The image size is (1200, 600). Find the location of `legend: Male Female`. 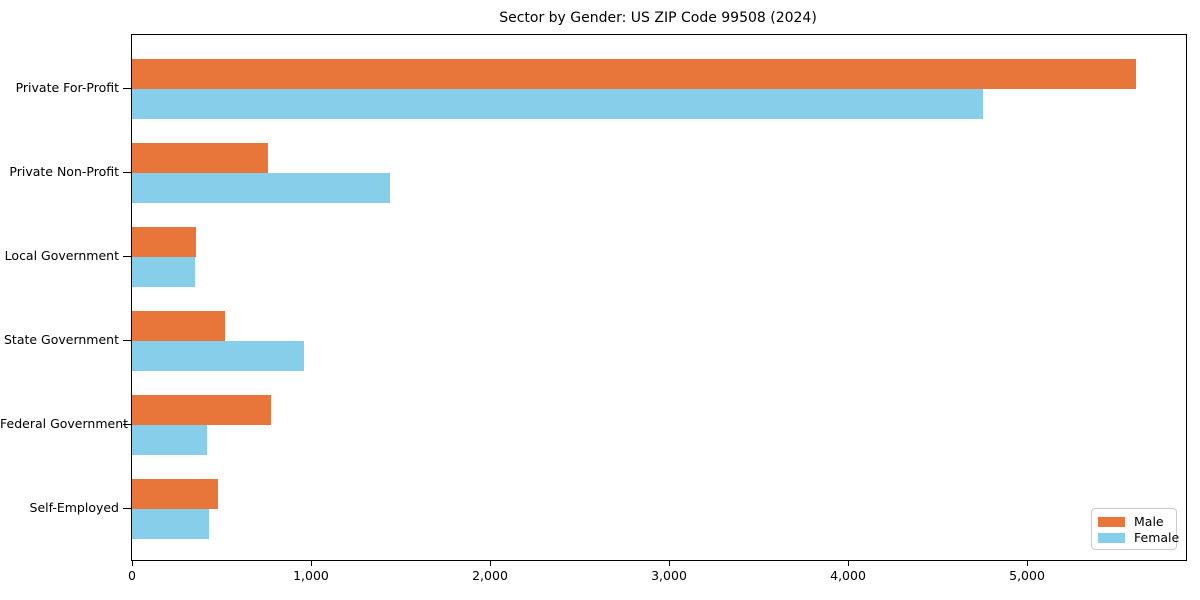

legend: Male Female is located at coordinates (1135, 529).